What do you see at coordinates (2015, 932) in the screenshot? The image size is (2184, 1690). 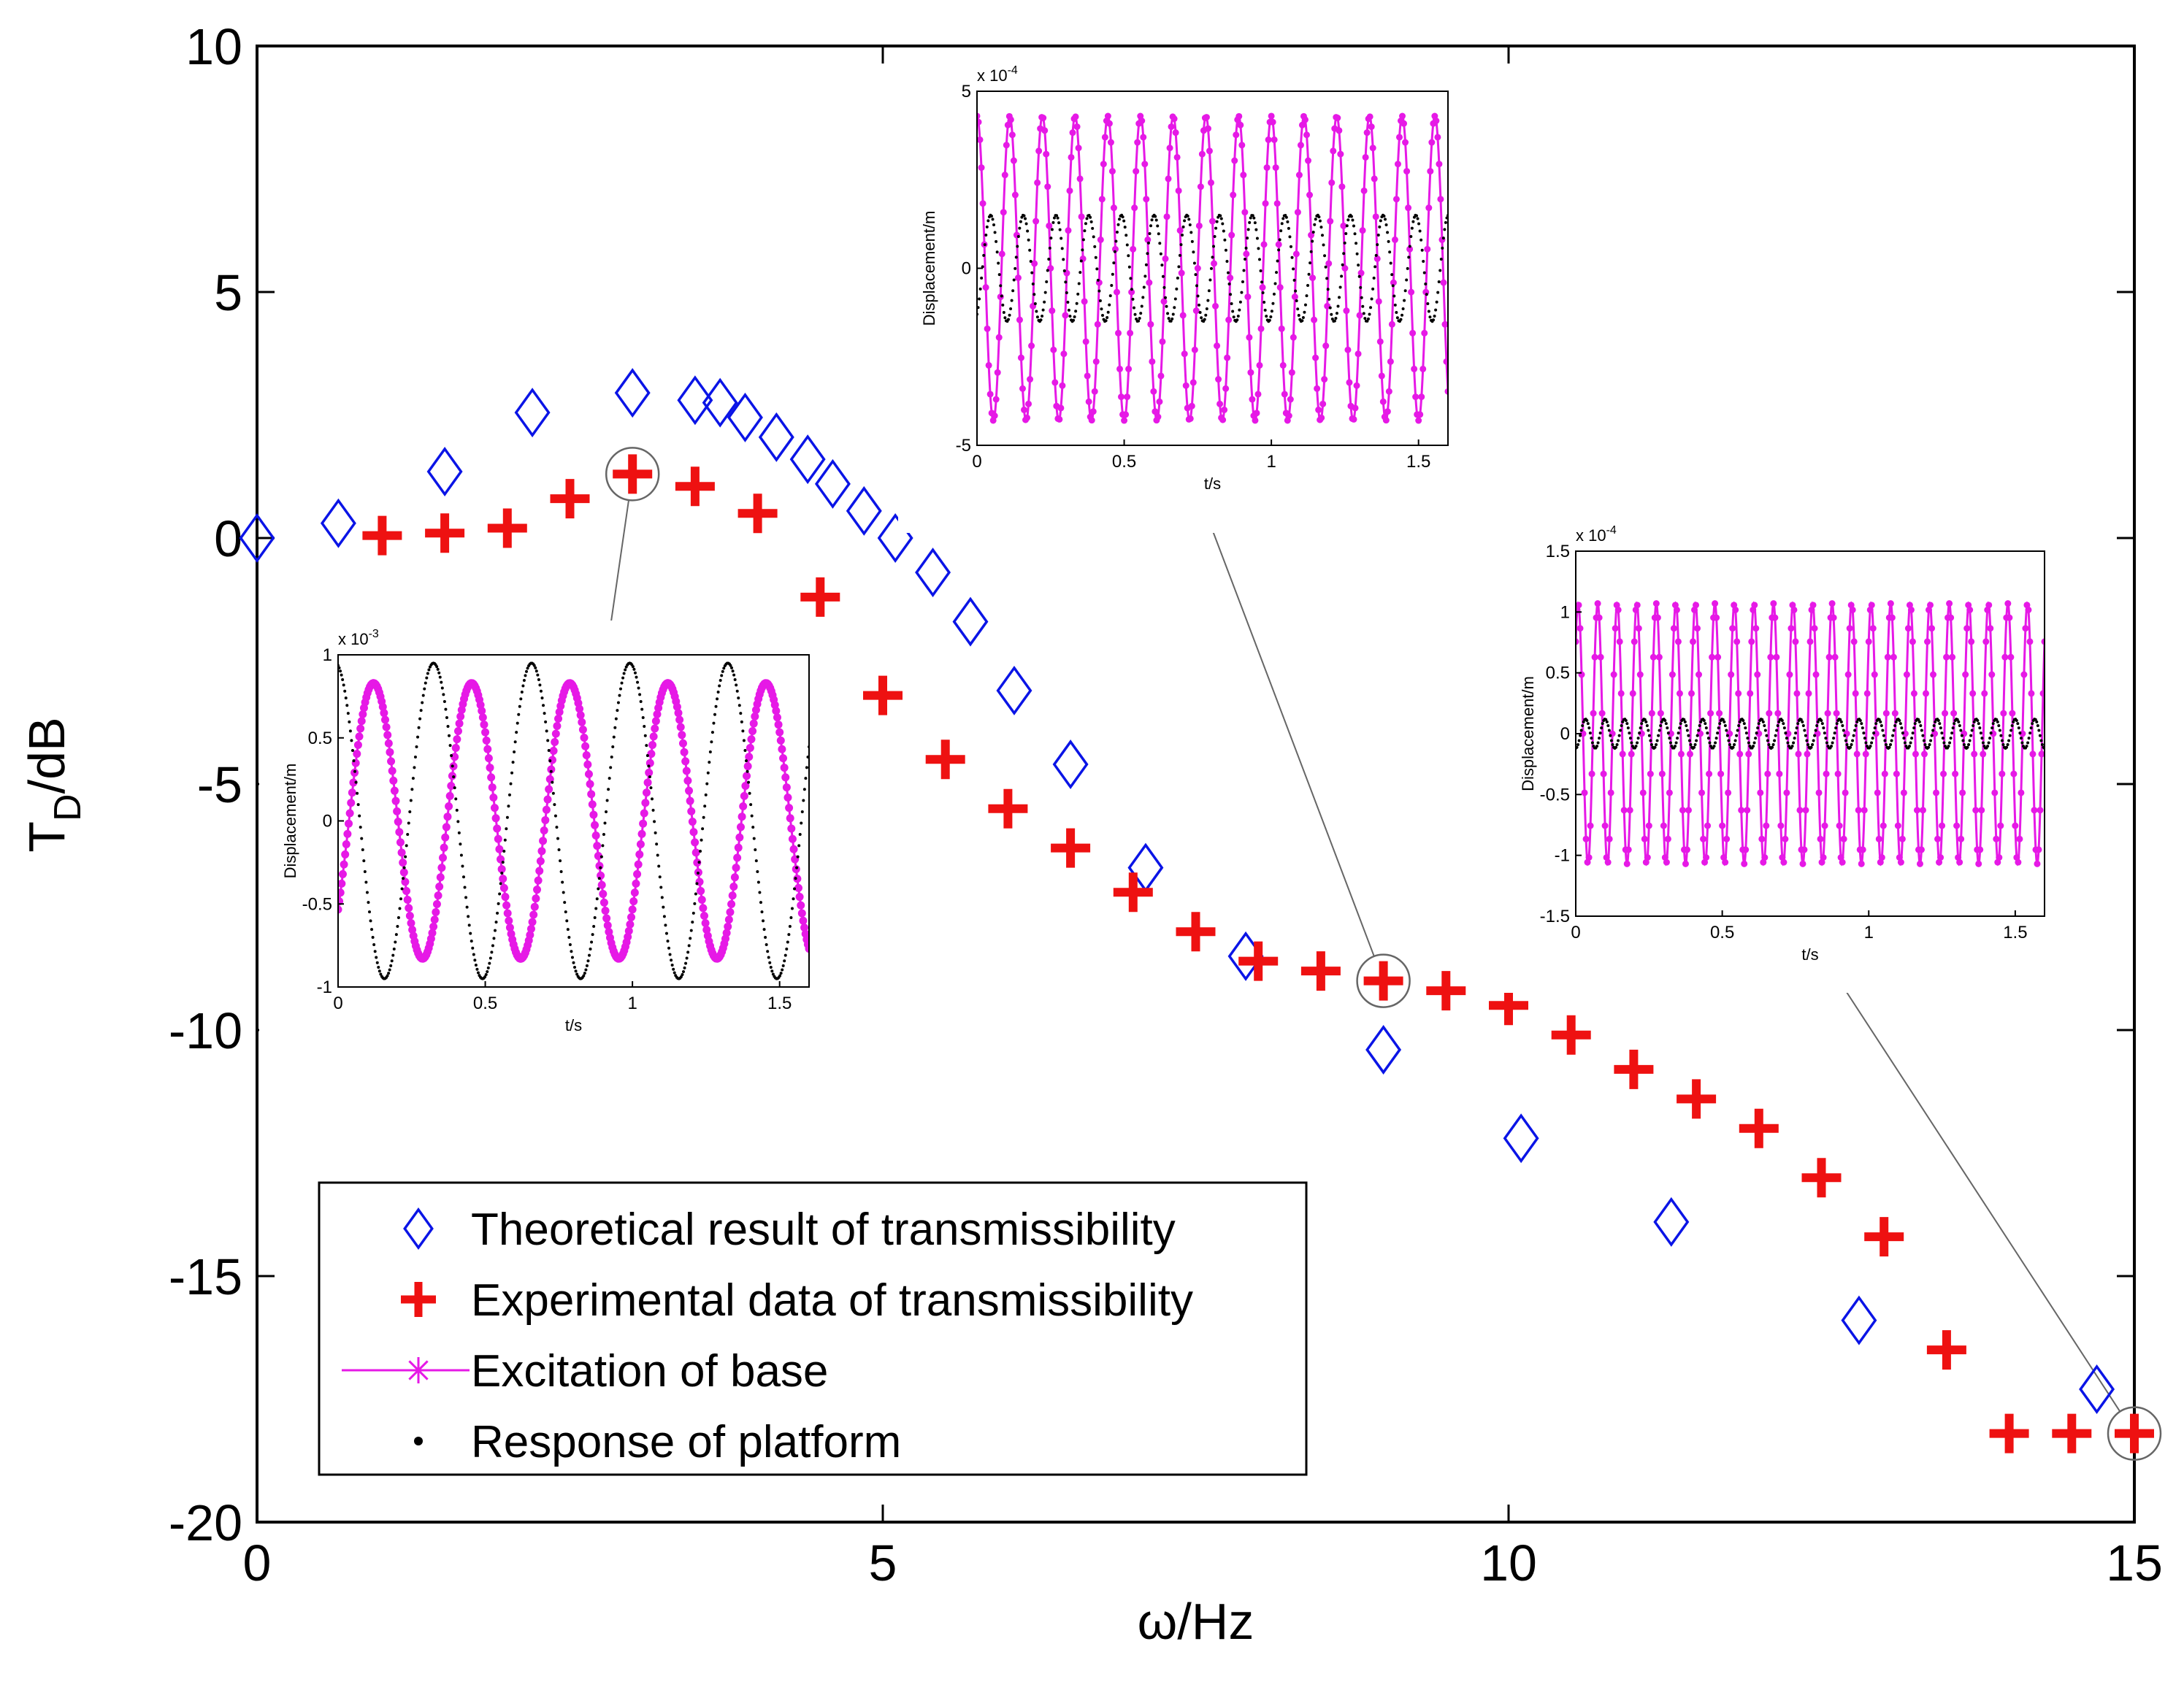 I see `inset-x-tick-label: 1.5` at bounding box center [2015, 932].